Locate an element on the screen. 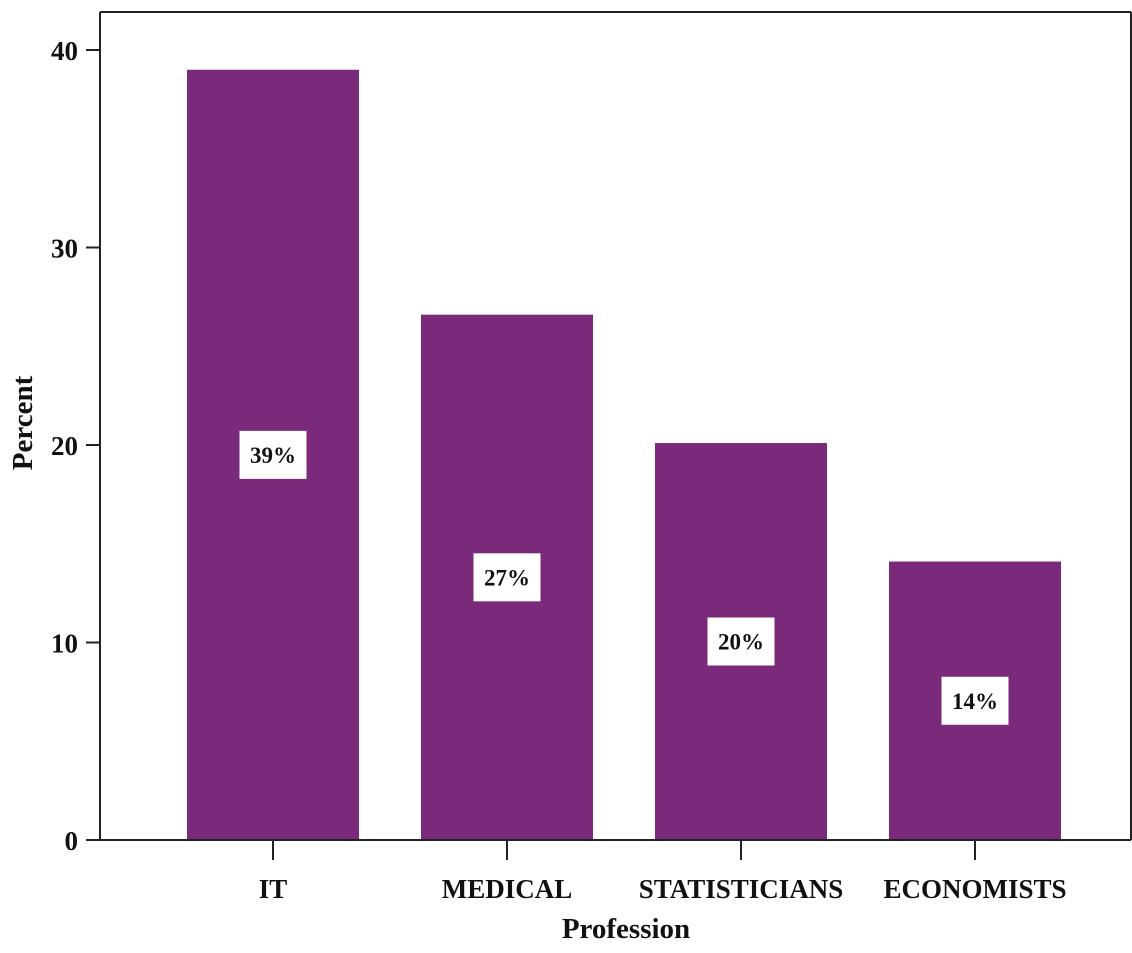 The image size is (1132, 953). data-label: 14% is located at coordinates (975, 701).